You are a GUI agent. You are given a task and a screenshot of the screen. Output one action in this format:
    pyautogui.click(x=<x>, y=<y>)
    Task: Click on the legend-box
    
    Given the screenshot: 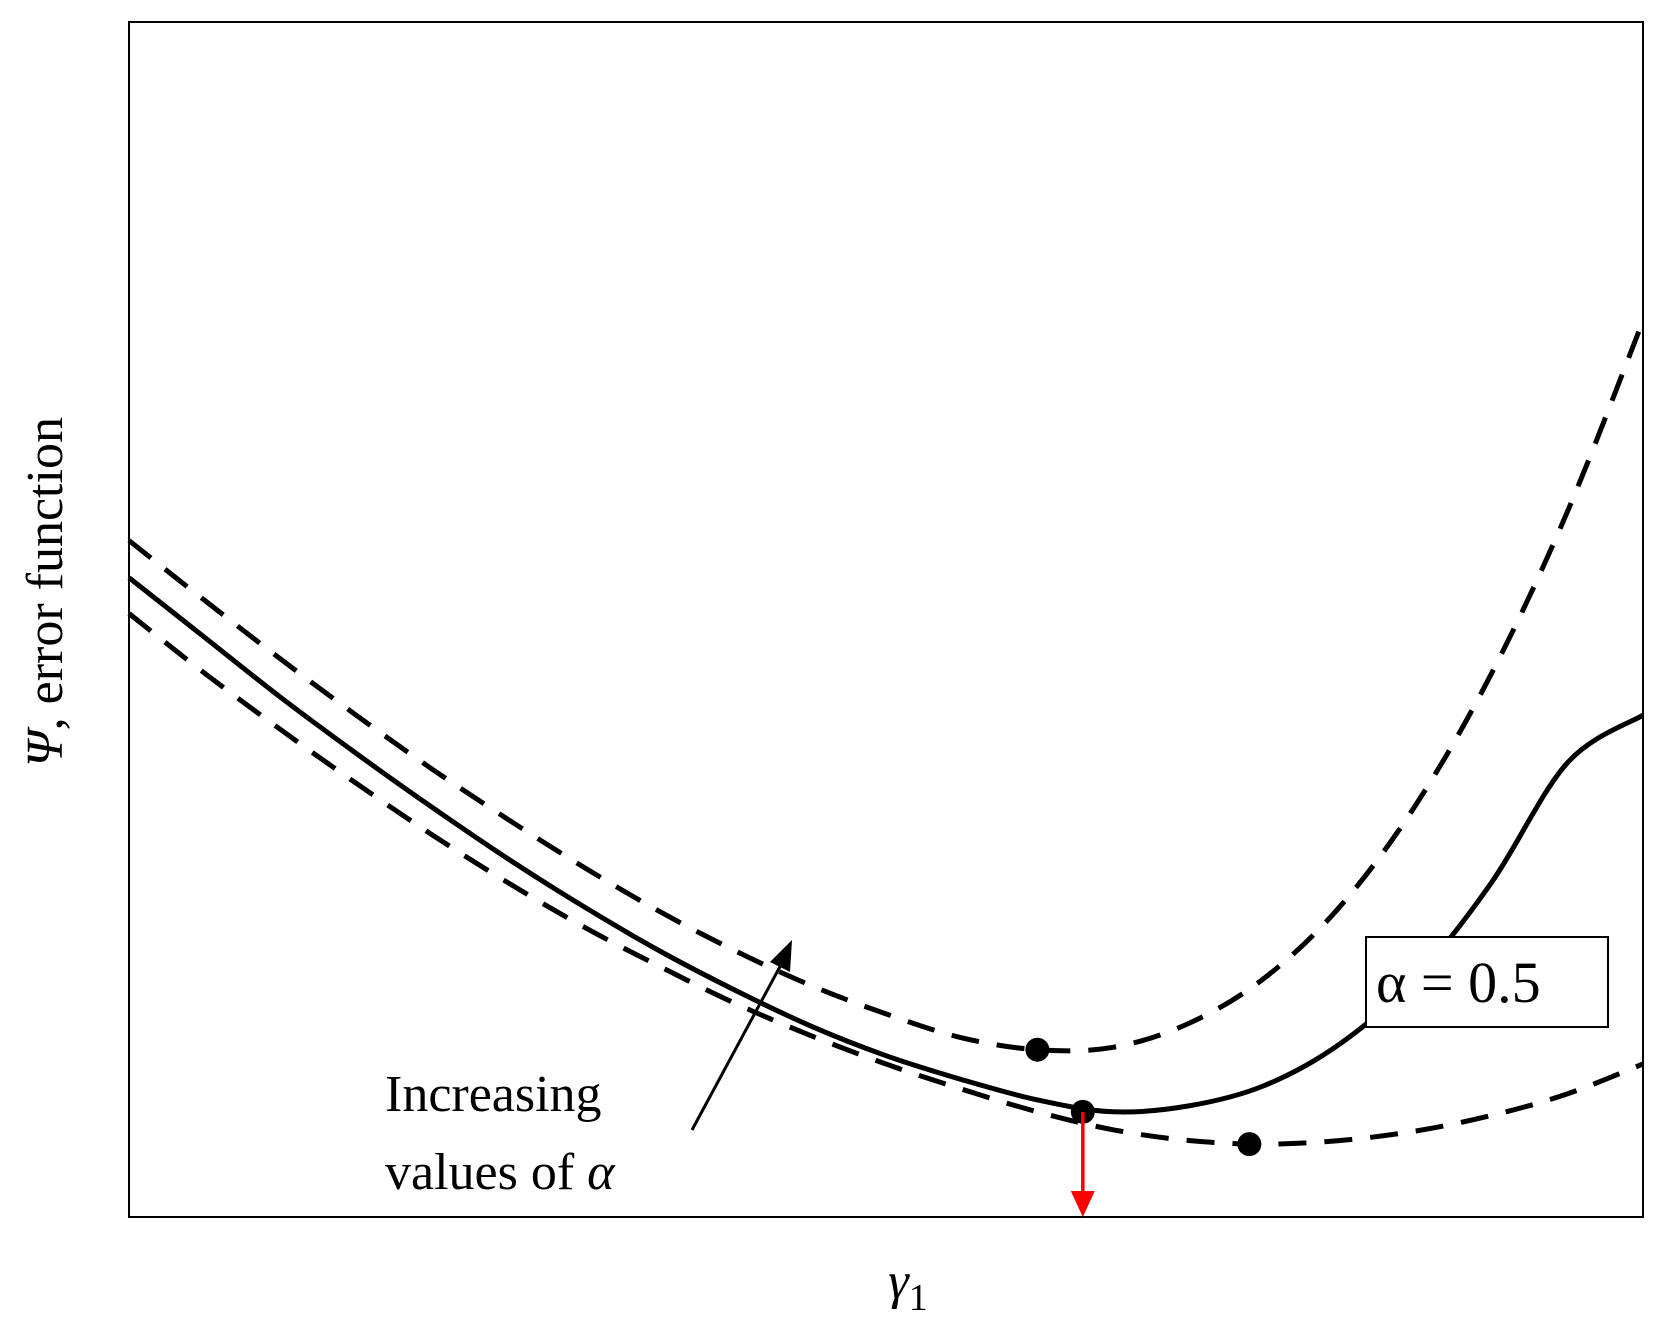 What is the action you would take?
    pyautogui.click(x=1487, y=982)
    